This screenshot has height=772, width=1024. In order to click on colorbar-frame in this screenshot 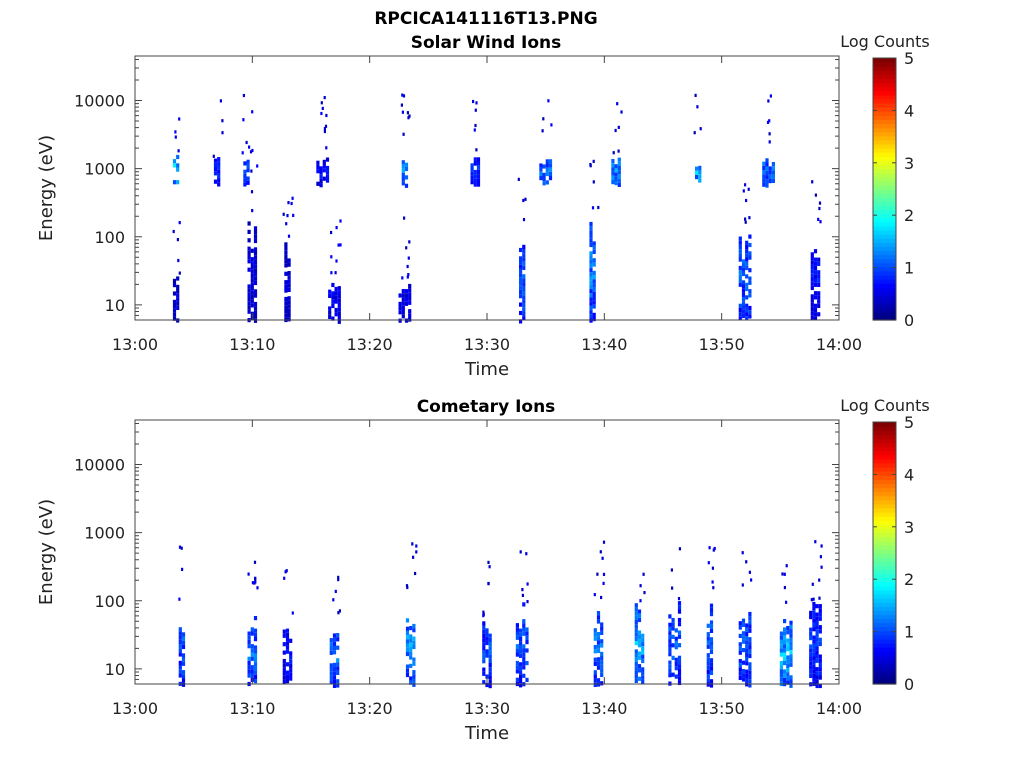, I will do `click(884, 189)`.